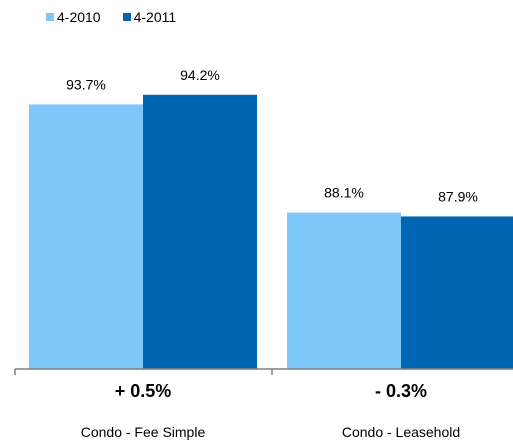  Describe the element at coordinates (143, 432) in the screenshot. I see `category-label-1: Condo - Fee Simple` at that location.